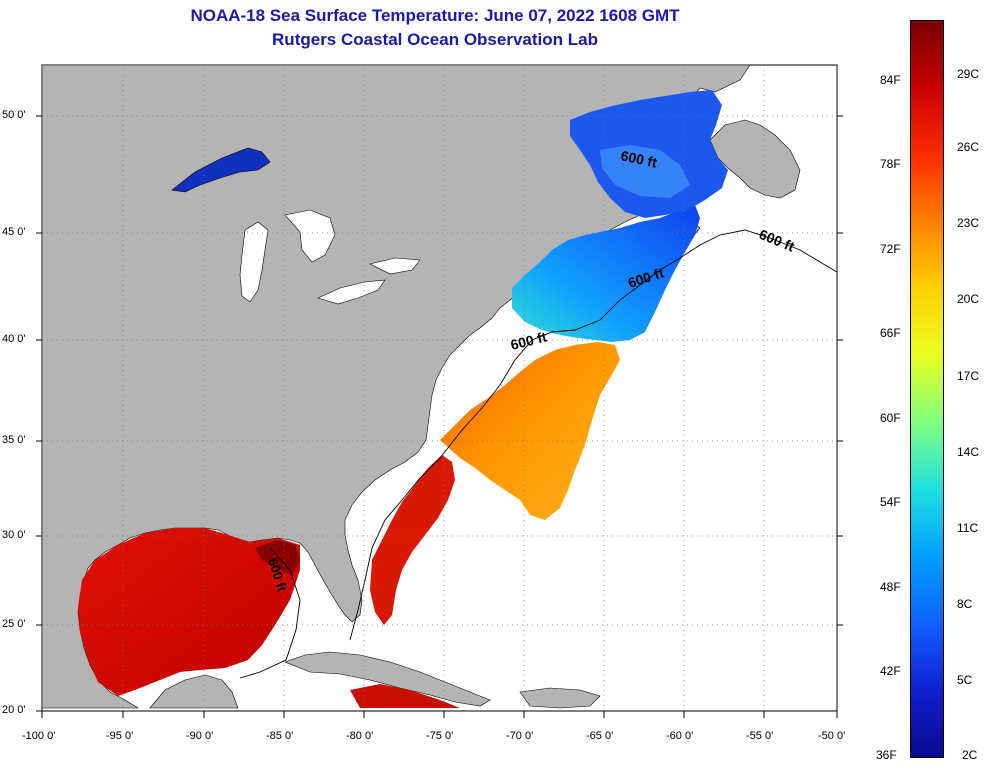 Image resolution: width=984 pixels, height=770 pixels. Describe the element at coordinates (254, 262) in the screenshot. I see `lake-michigan` at that location.